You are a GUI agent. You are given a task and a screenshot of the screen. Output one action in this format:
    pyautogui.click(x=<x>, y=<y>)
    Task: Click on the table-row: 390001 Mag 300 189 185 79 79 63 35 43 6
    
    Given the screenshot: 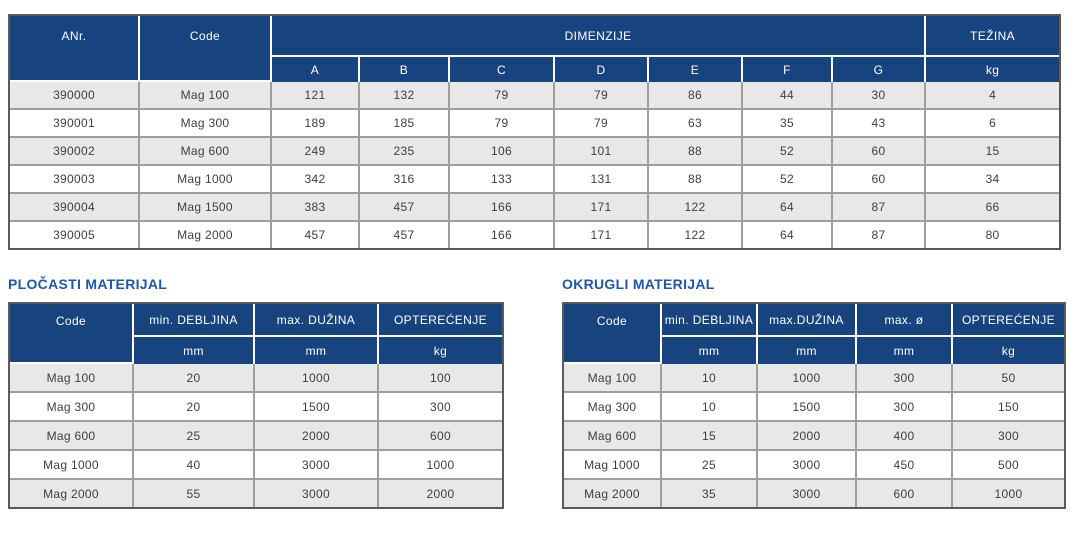 What is the action you would take?
    pyautogui.click(x=535, y=124)
    